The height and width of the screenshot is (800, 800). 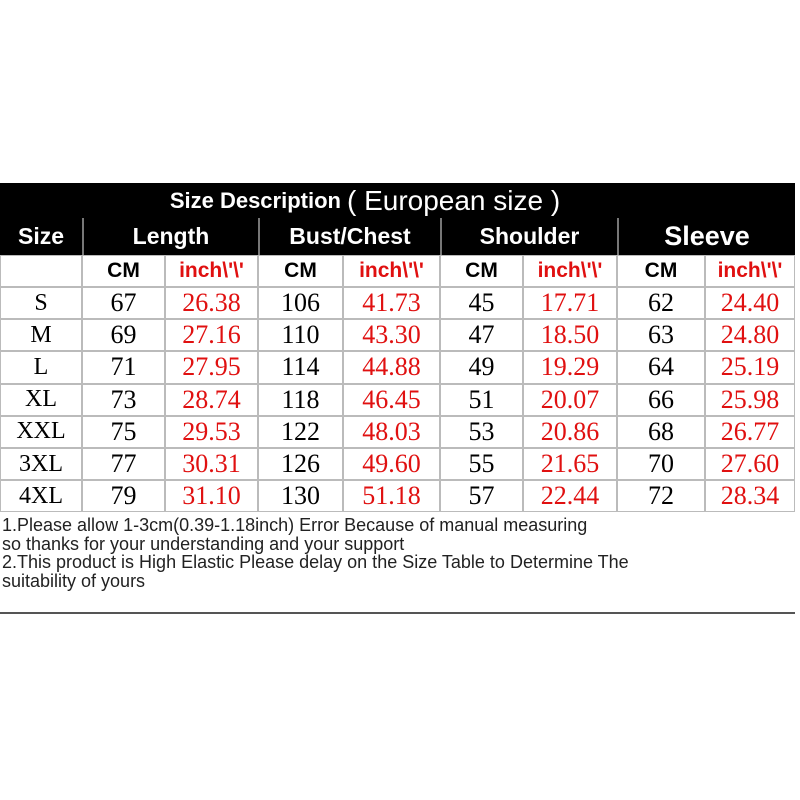 I want to click on header-band, so click(x=397, y=219).